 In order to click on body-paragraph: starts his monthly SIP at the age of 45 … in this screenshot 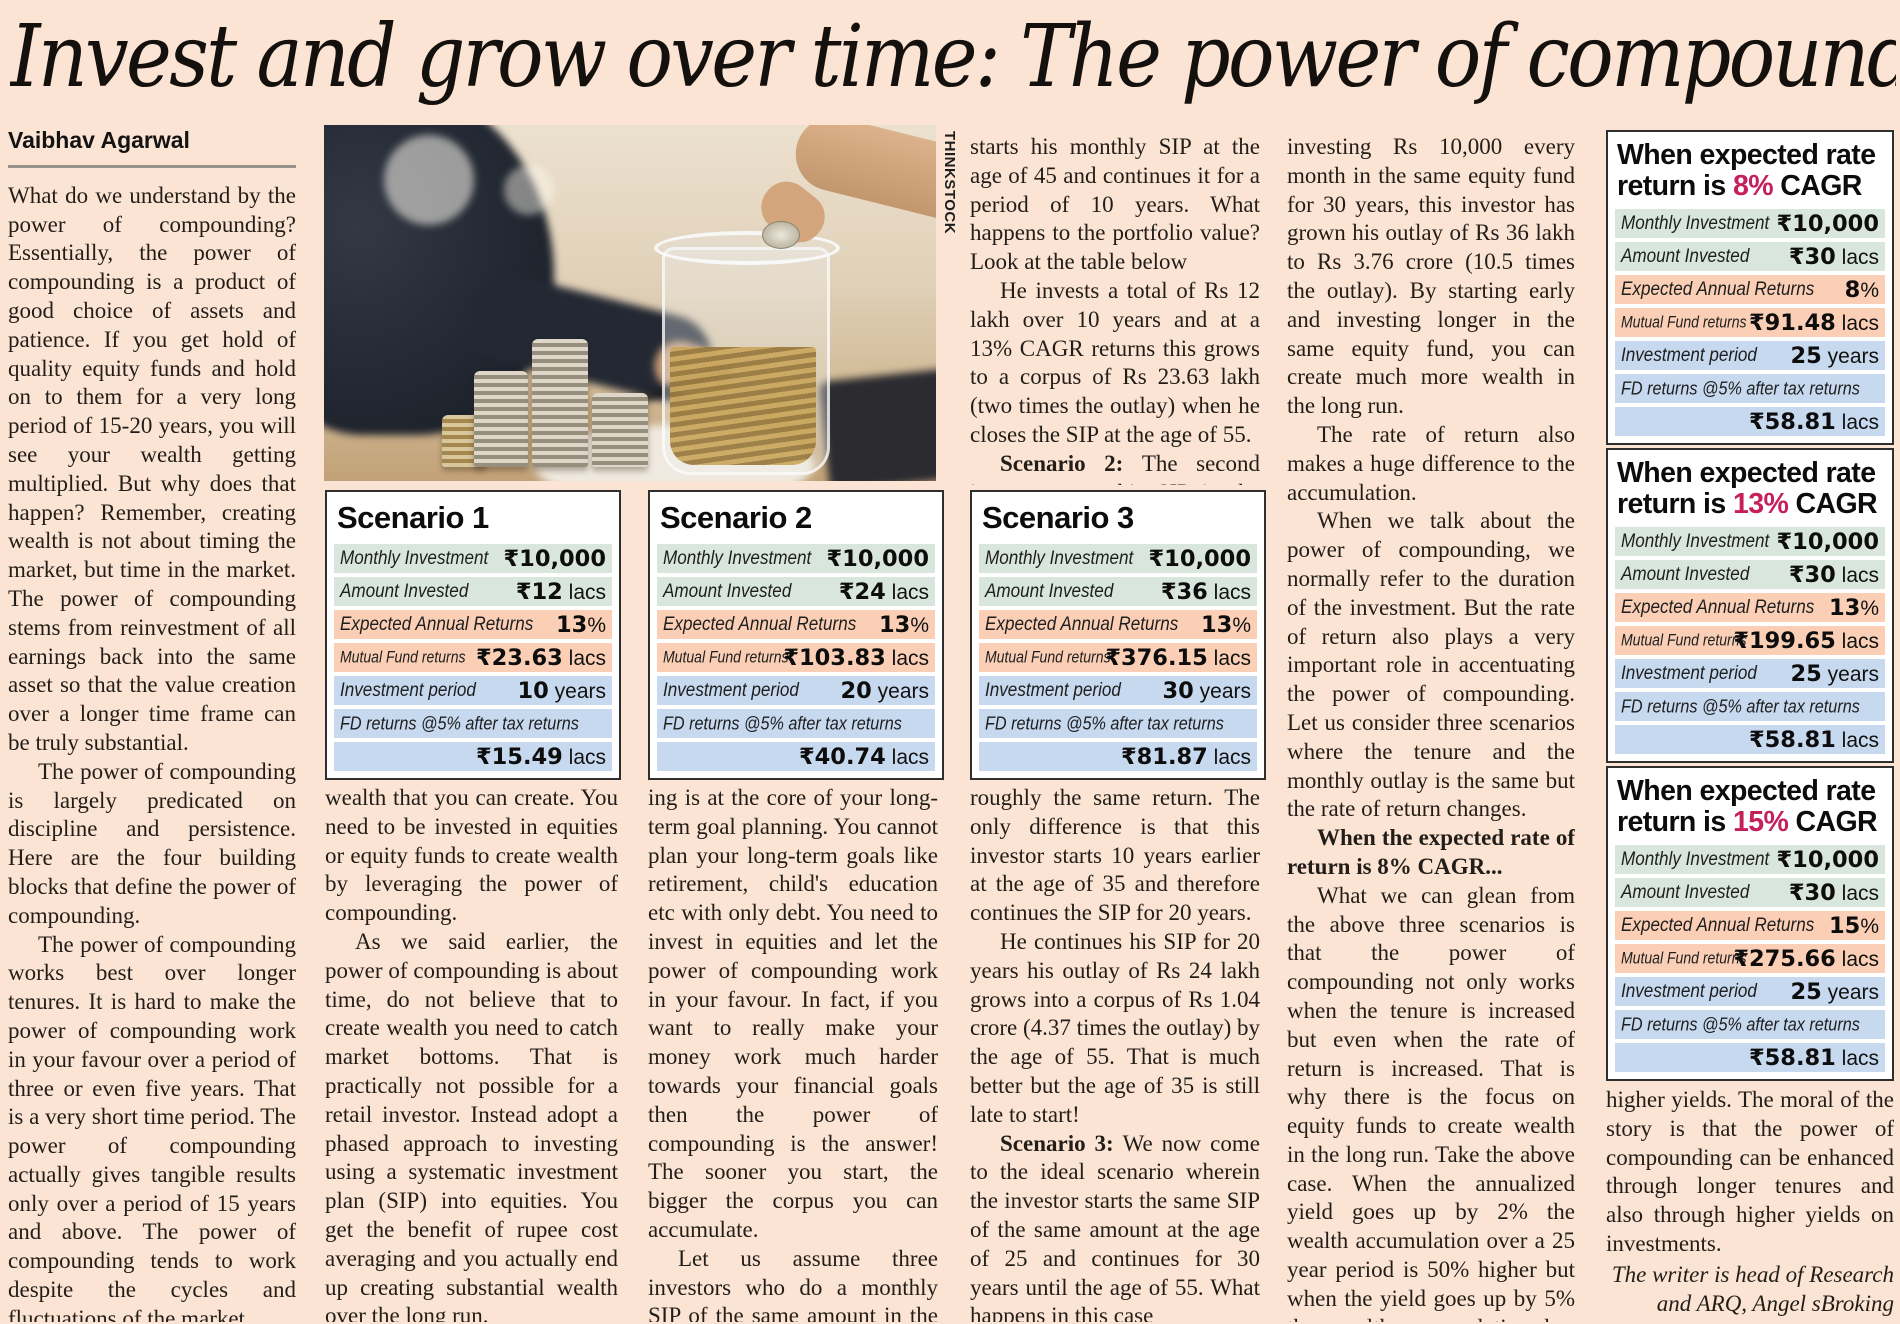, I will do `click(1115, 204)`.